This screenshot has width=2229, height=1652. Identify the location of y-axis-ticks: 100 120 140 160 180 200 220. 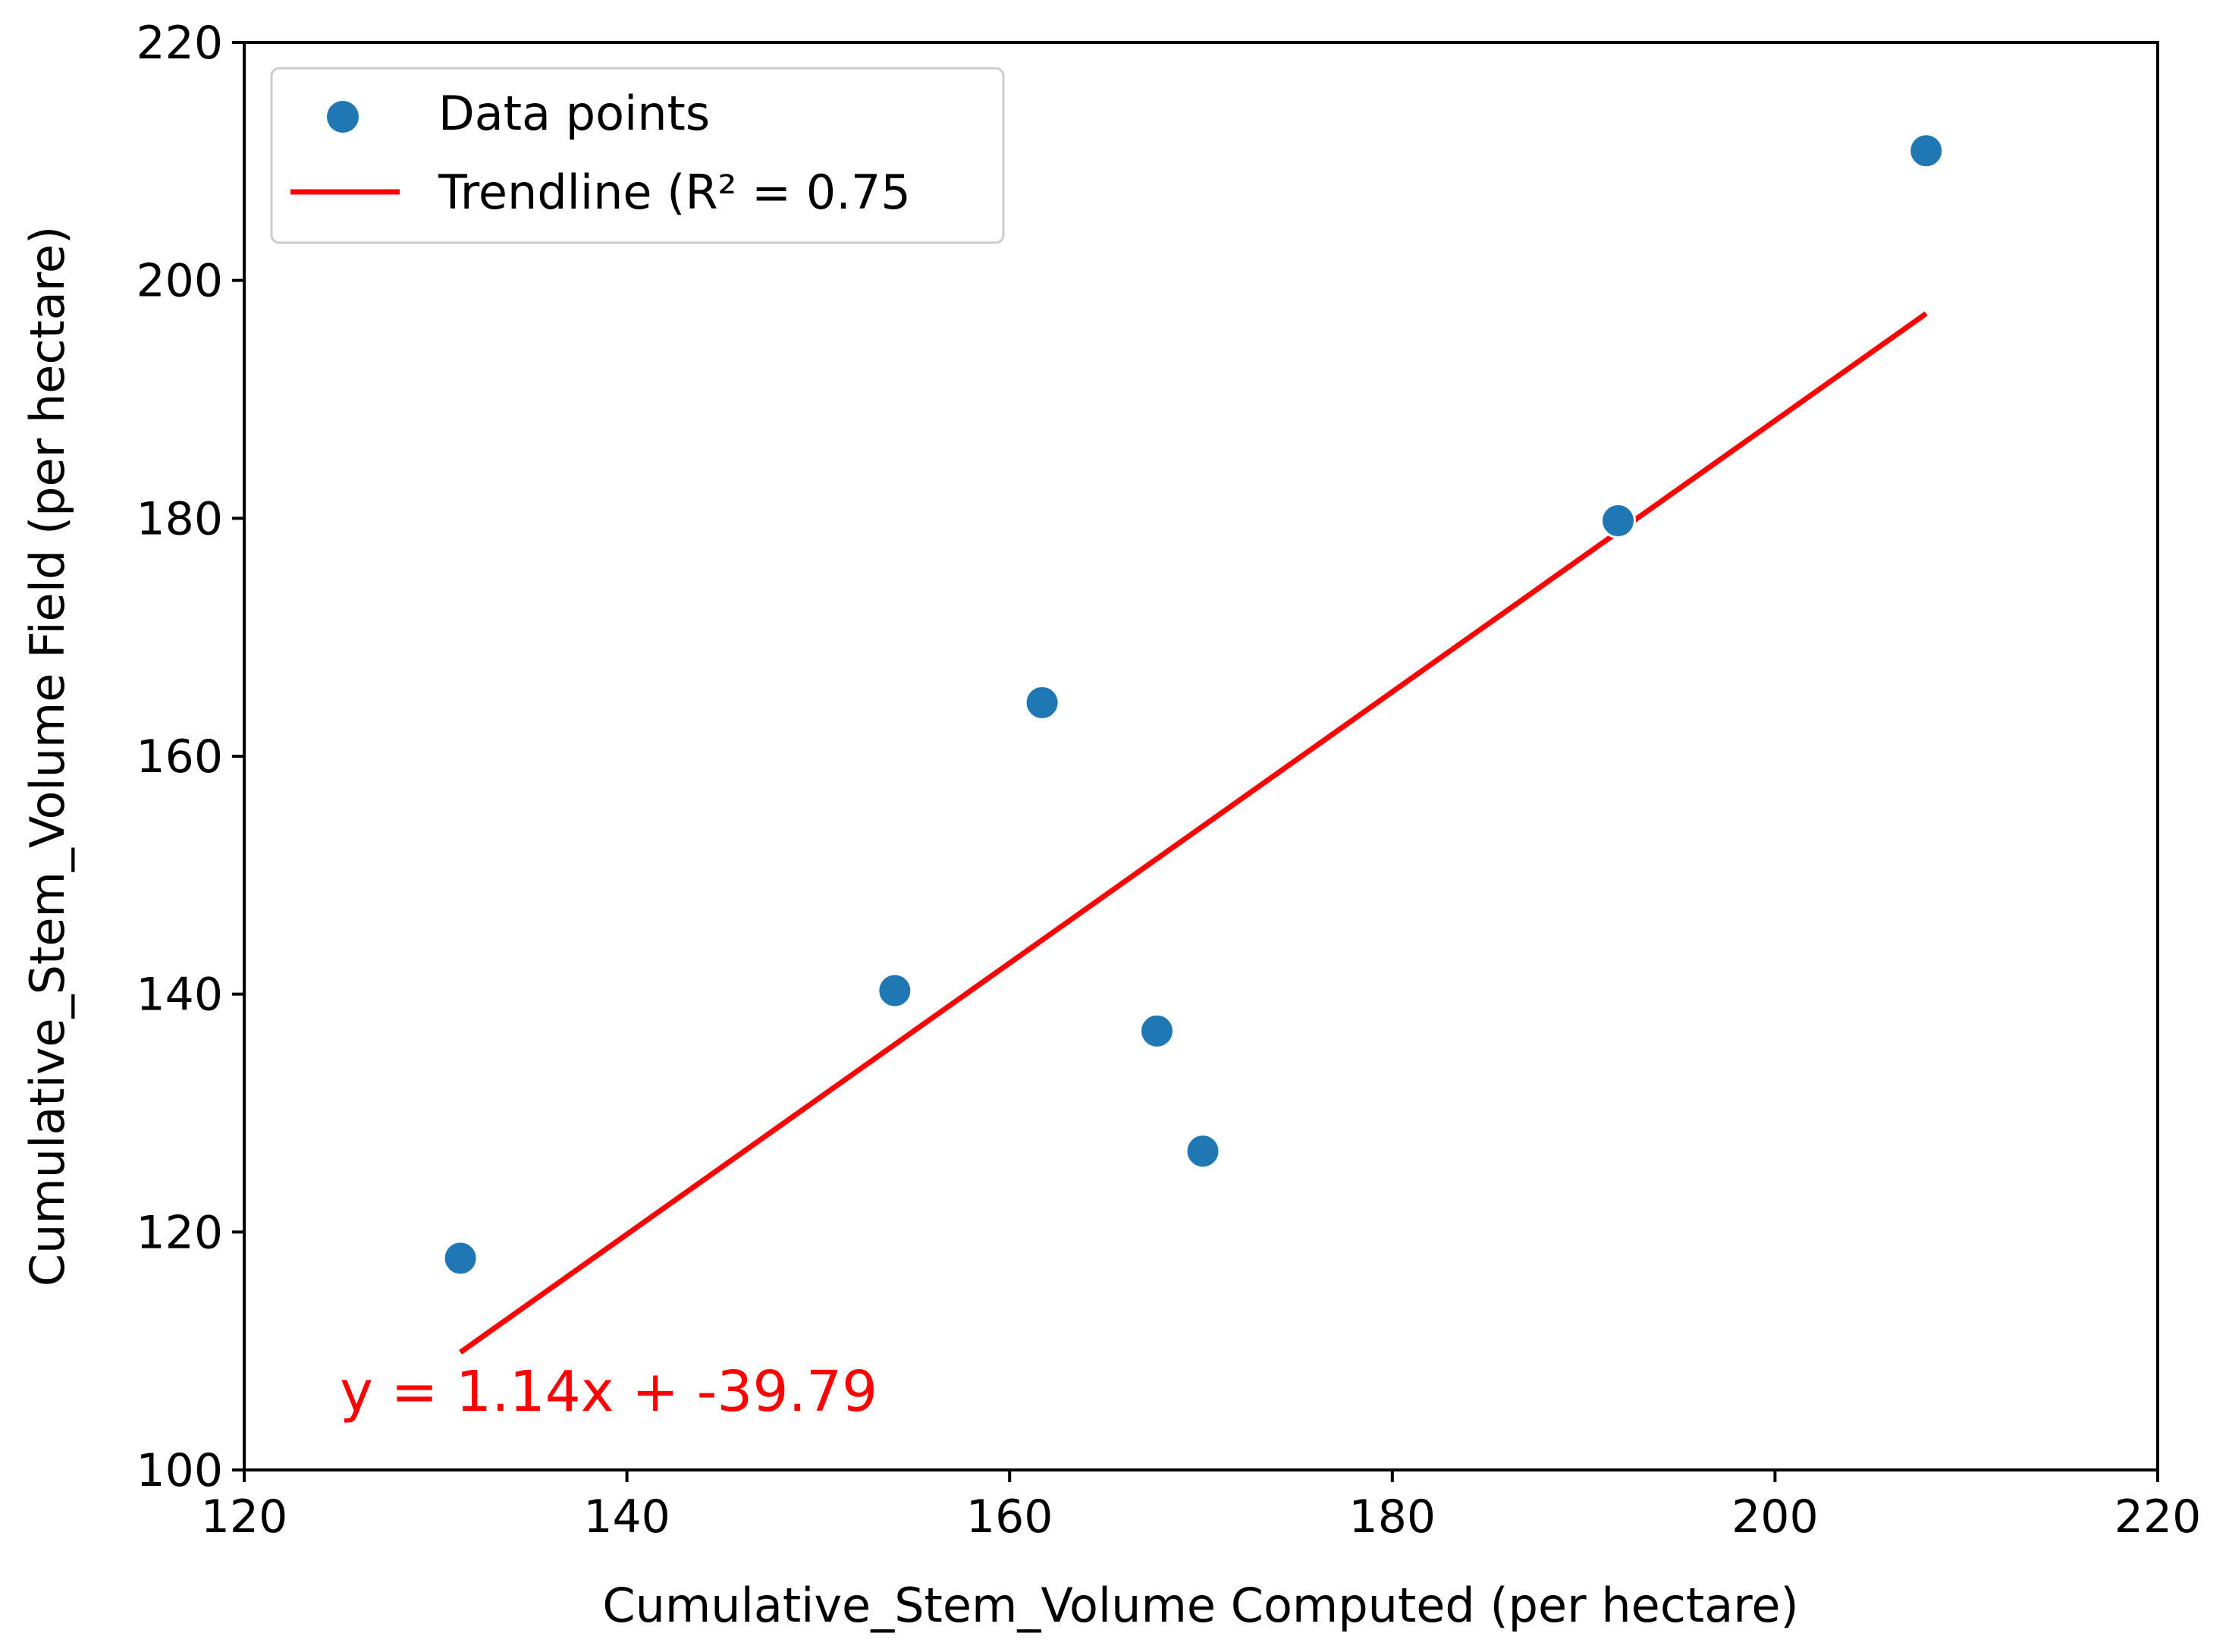
(190, 757).